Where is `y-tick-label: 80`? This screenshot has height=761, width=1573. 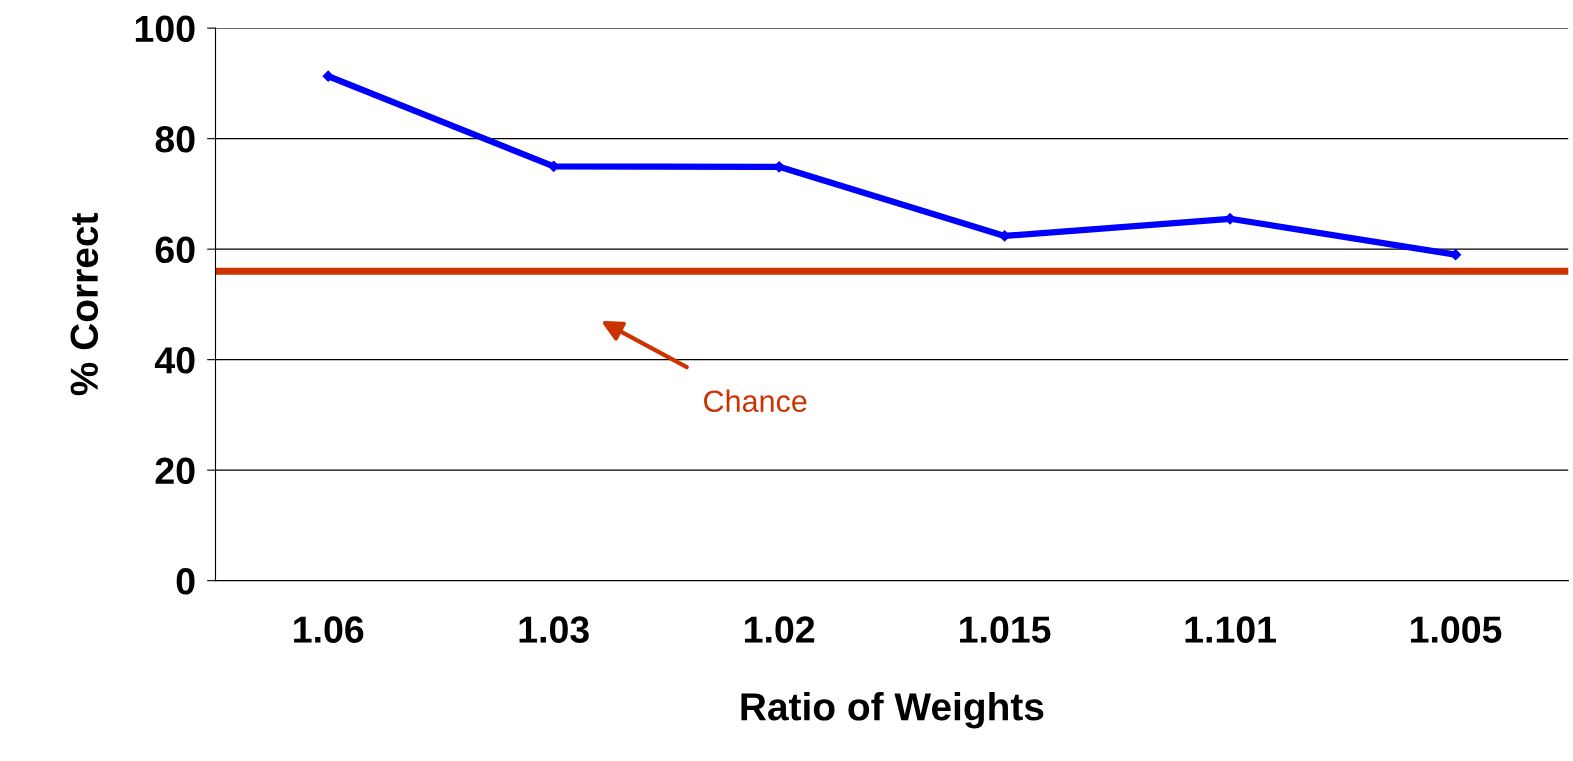 y-tick-label: 80 is located at coordinates (175, 139).